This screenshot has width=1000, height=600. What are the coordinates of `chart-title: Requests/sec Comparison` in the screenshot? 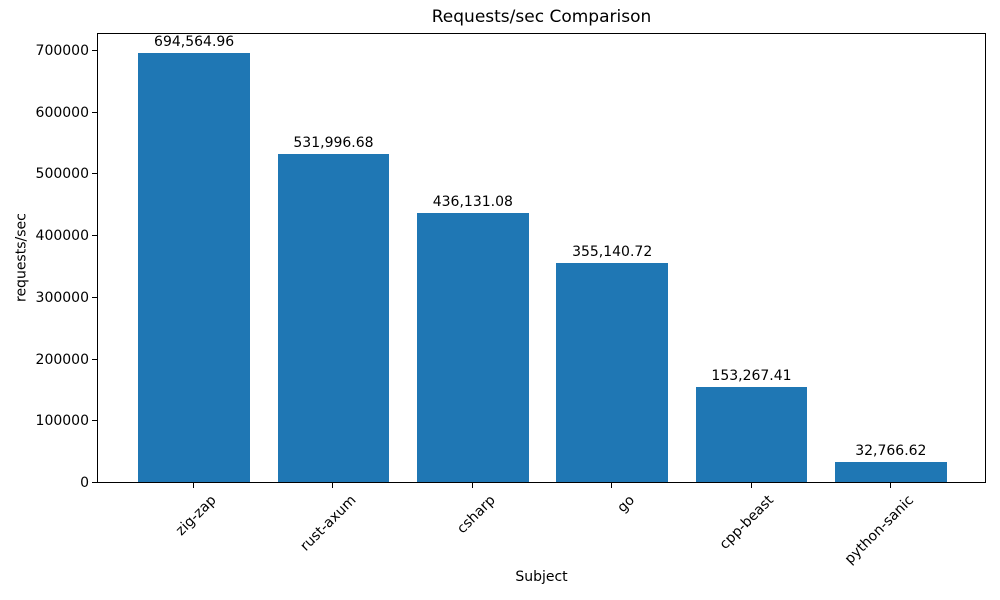 It's located at (541, 17).